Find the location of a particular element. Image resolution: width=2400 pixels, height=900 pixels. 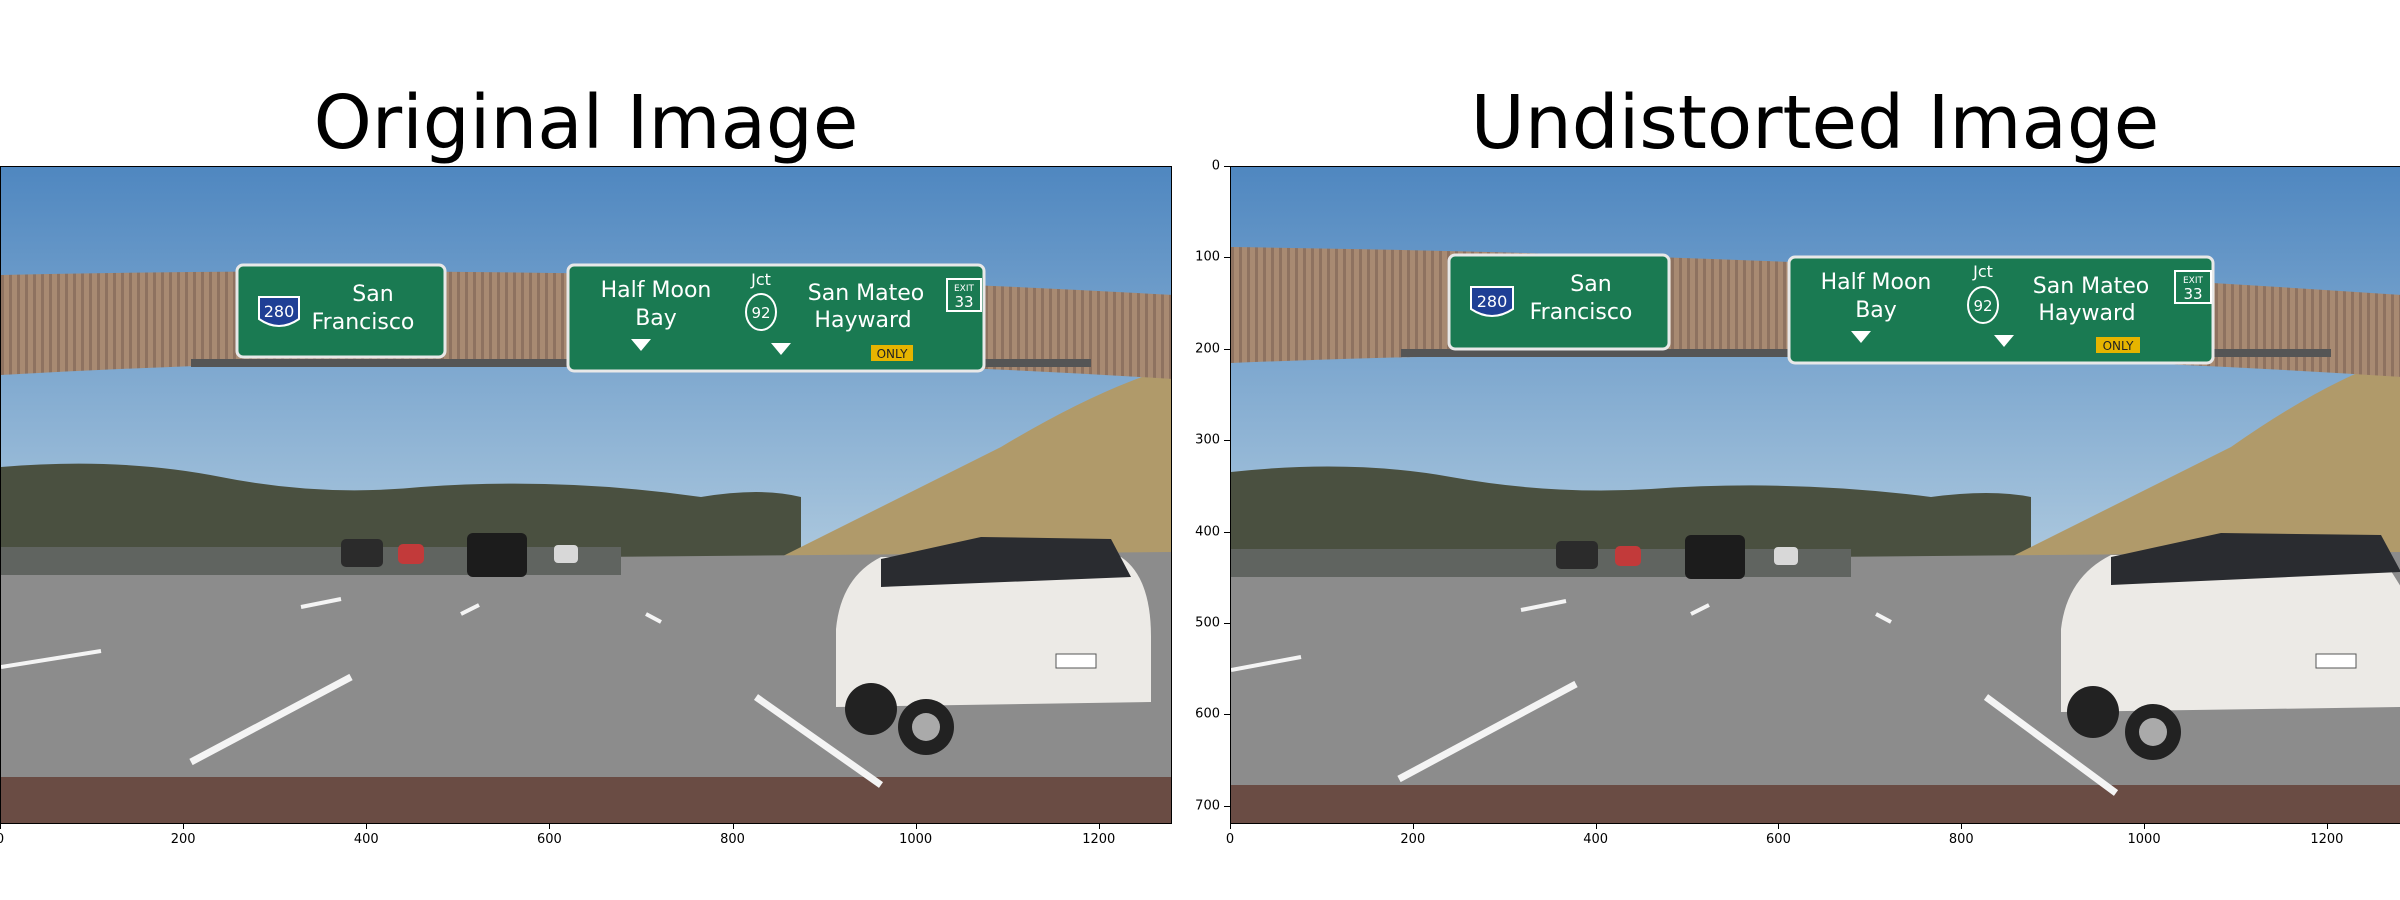

hills-left is located at coordinates (401, 515).